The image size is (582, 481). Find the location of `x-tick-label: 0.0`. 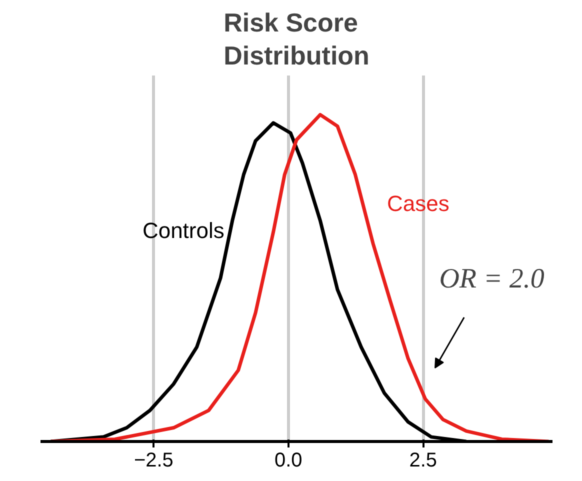

x-tick-label: 0.0 is located at coordinates (288, 461).